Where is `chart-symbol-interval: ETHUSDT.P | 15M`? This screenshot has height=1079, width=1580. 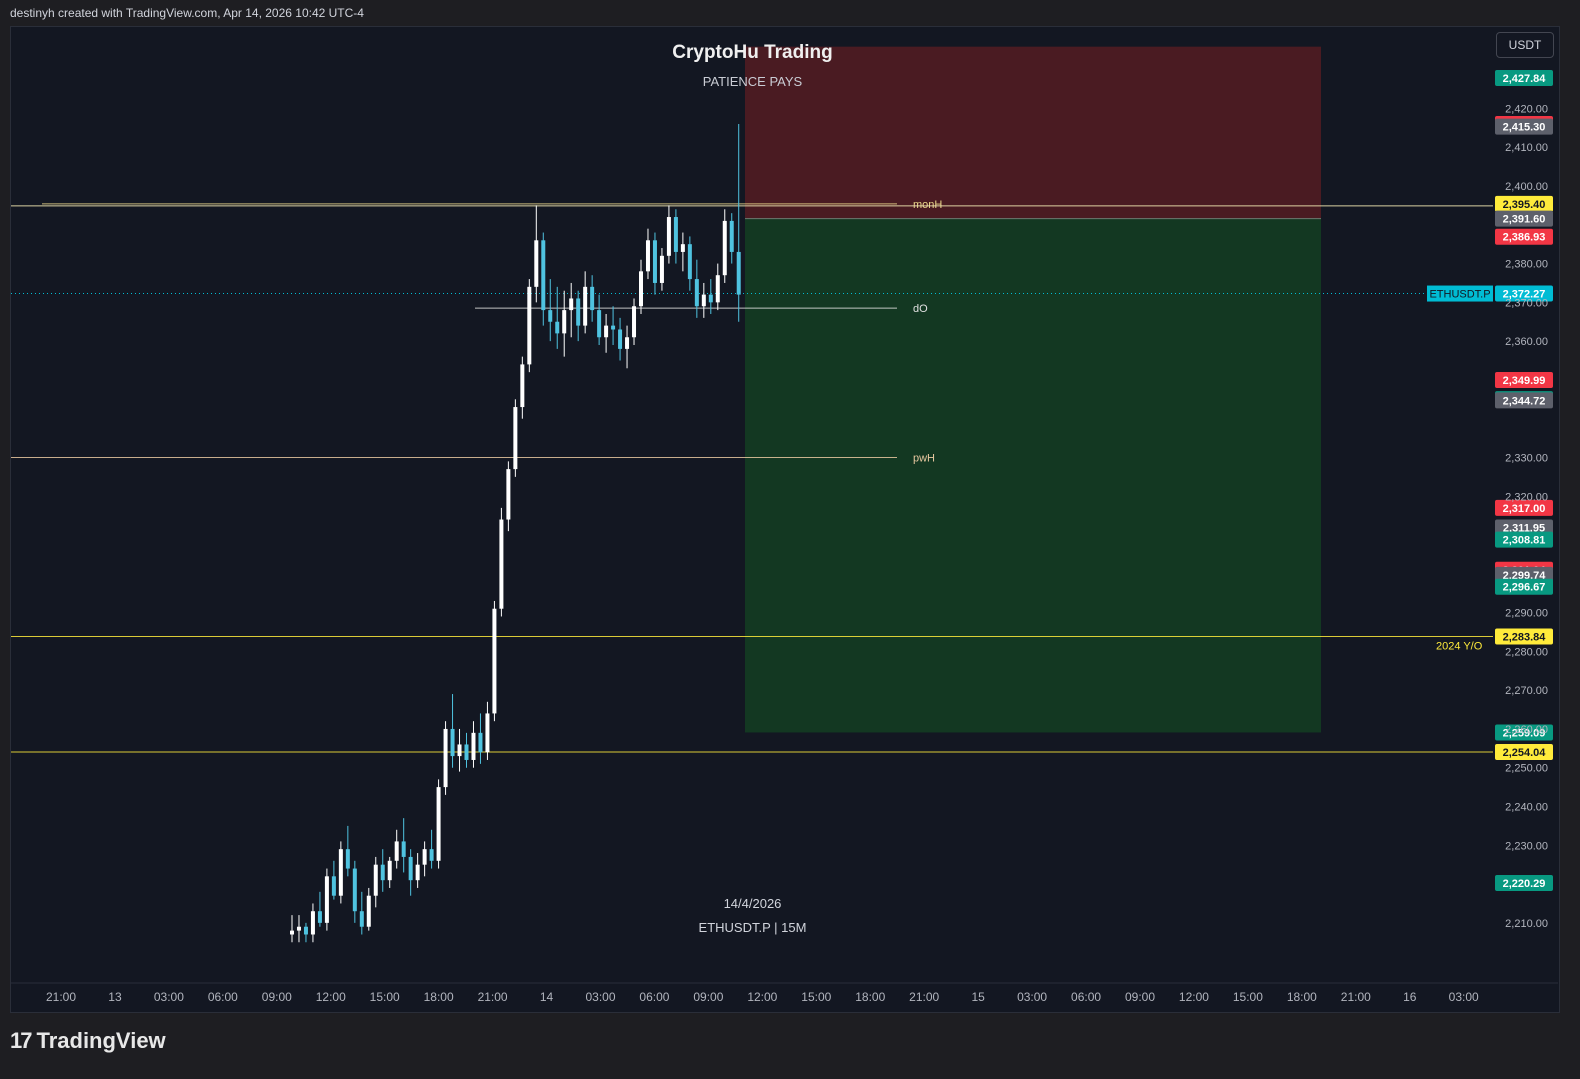 chart-symbol-interval: ETHUSDT.P | 15M is located at coordinates (752, 927).